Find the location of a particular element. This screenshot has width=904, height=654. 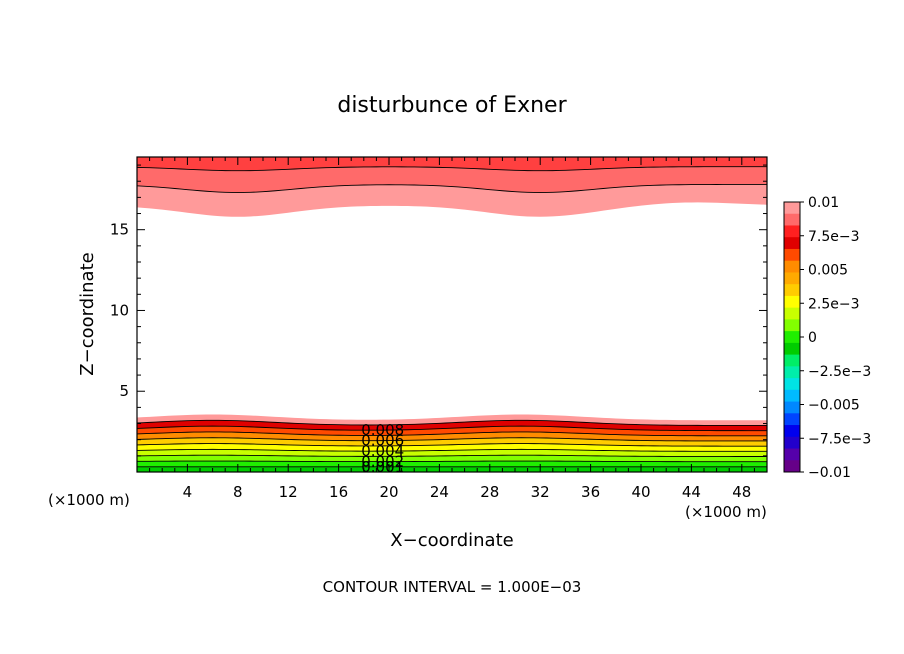

contour-label: 0.006 is located at coordinates (382, 441).